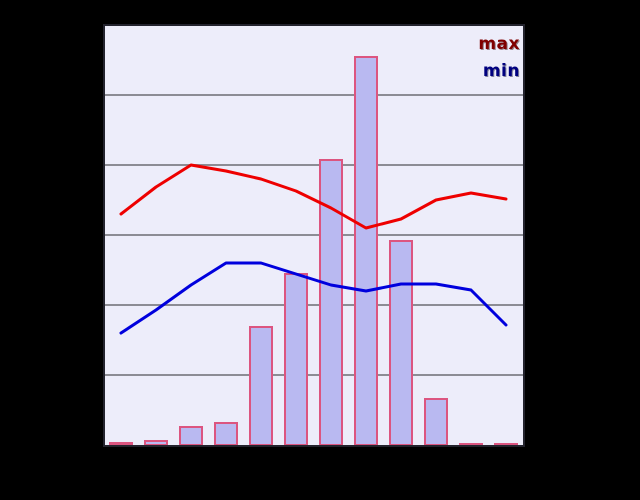 Image resolution: width=640 pixels, height=500 pixels. What do you see at coordinates (313, 298) in the screenshot?
I see `min-line` at bounding box center [313, 298].